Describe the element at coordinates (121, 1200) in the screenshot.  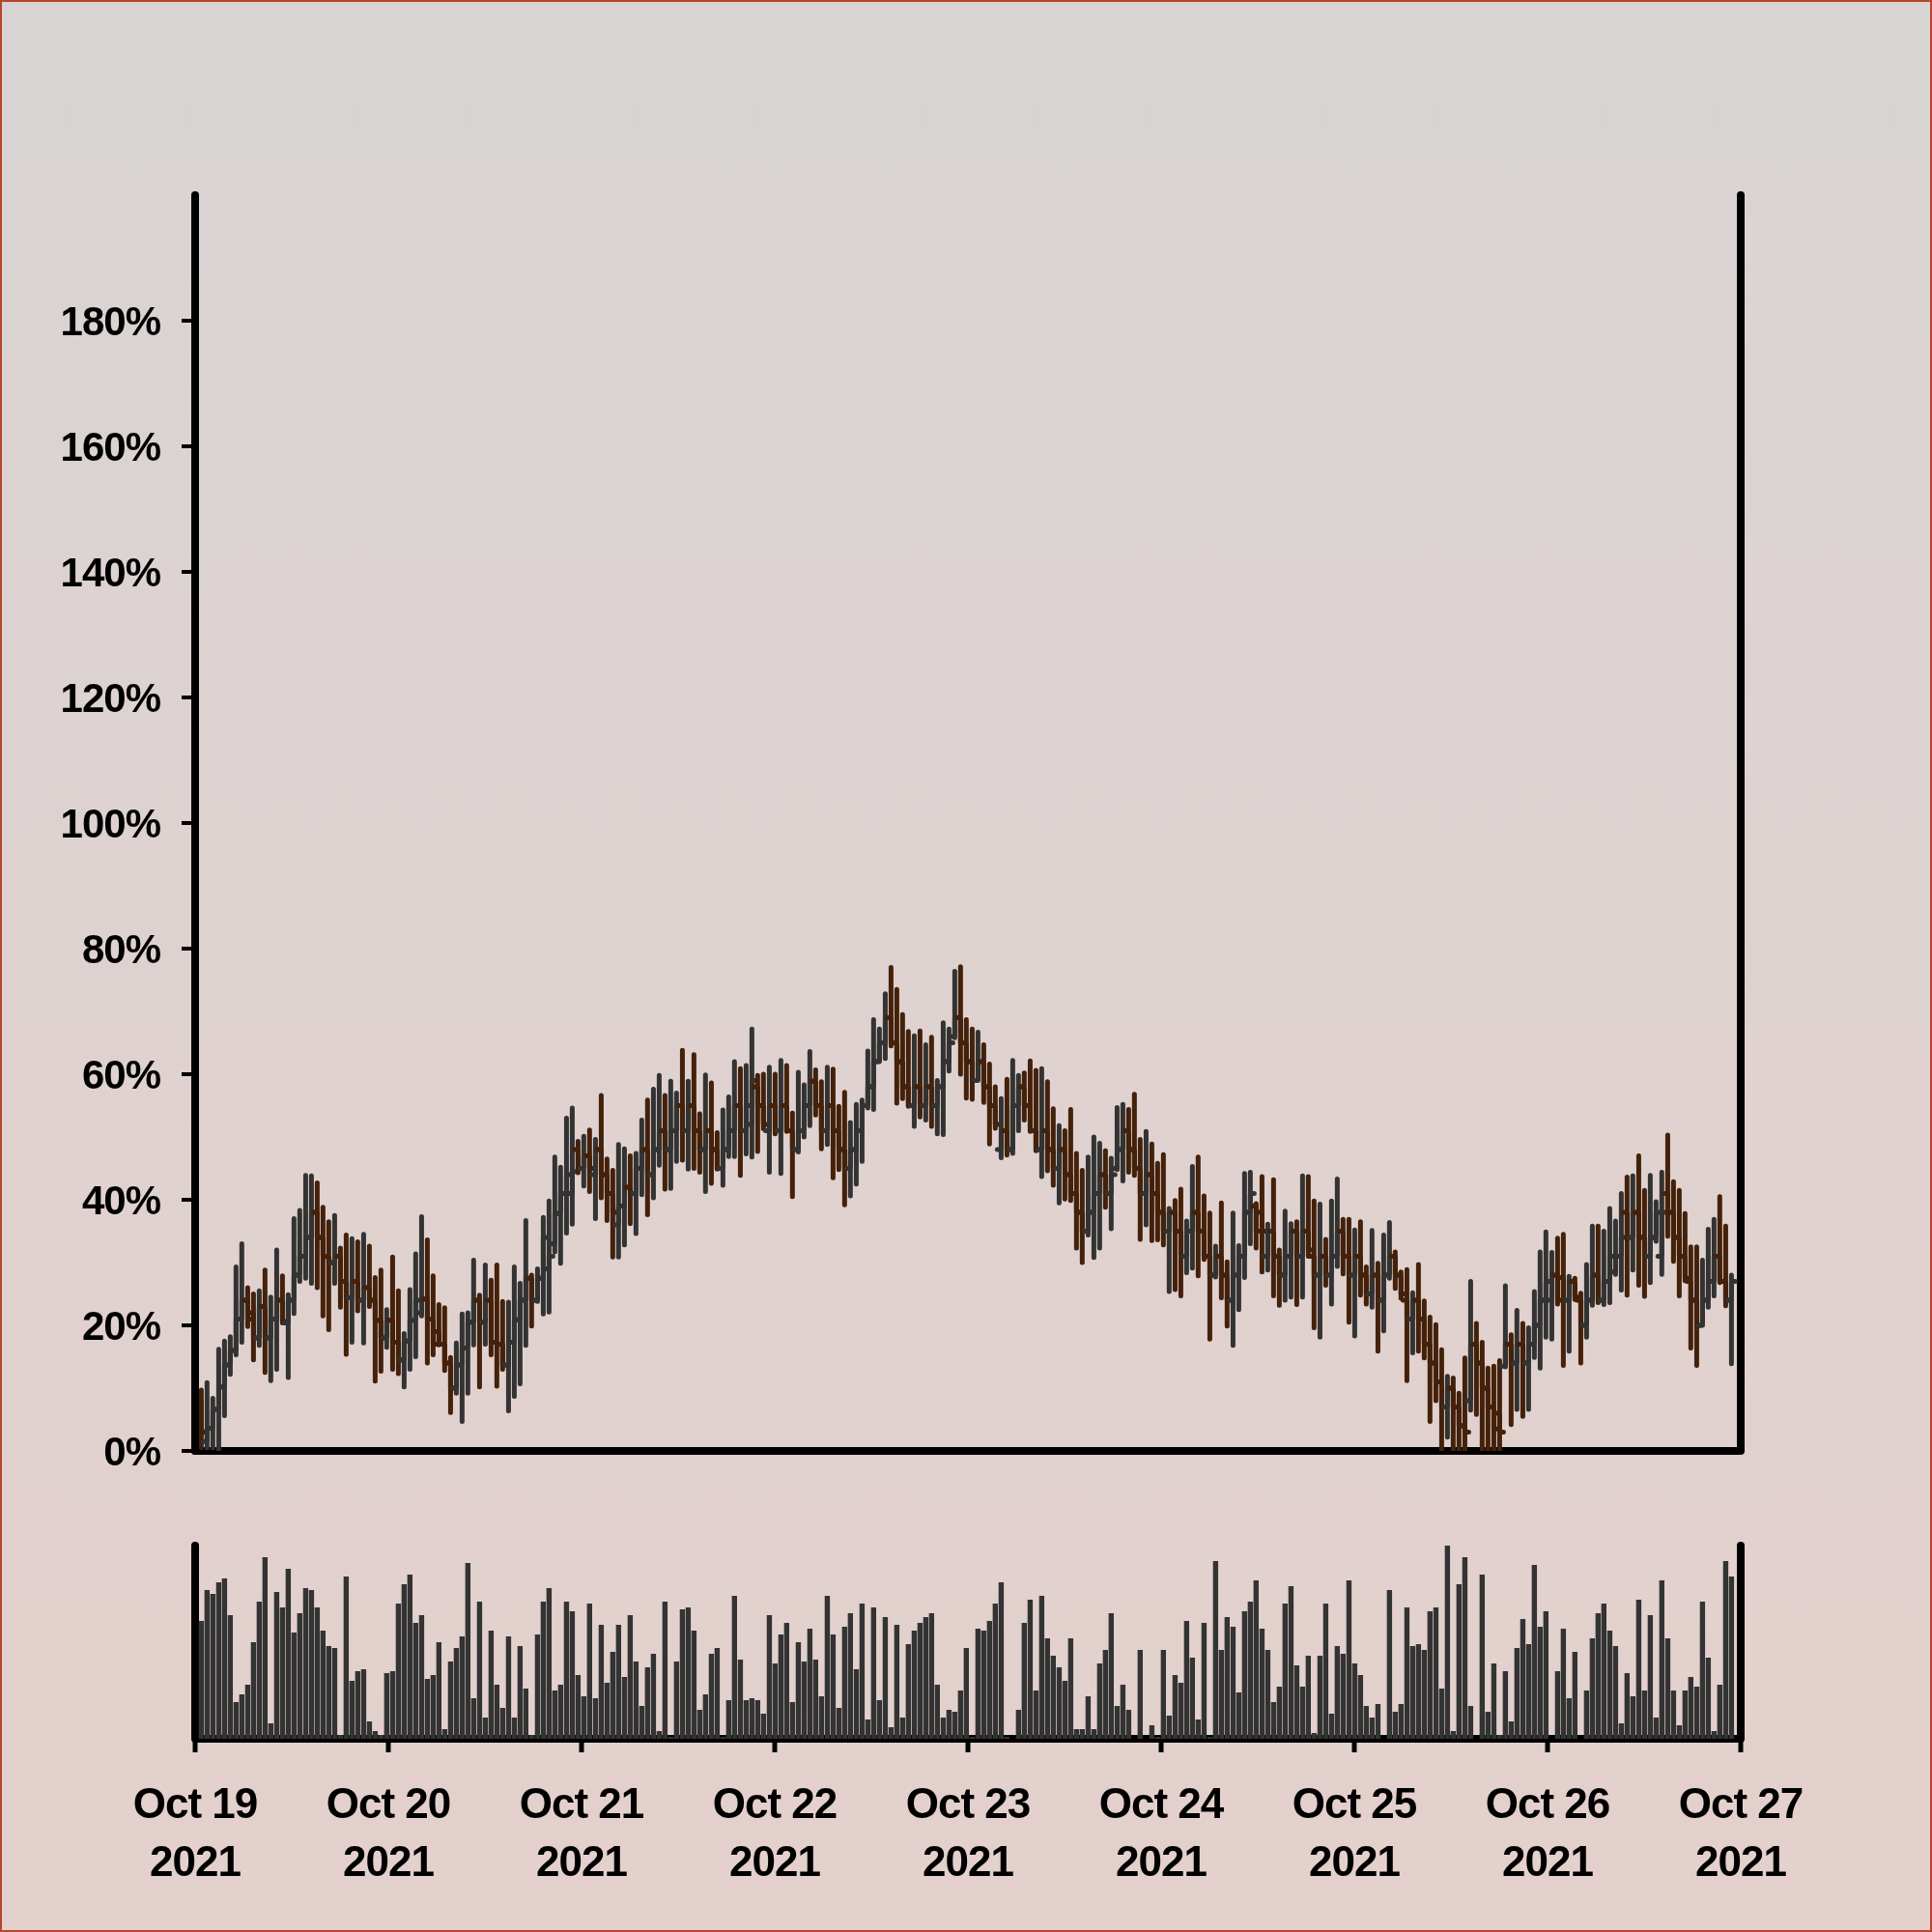
I see `y-tick-label: 40%` at that location.